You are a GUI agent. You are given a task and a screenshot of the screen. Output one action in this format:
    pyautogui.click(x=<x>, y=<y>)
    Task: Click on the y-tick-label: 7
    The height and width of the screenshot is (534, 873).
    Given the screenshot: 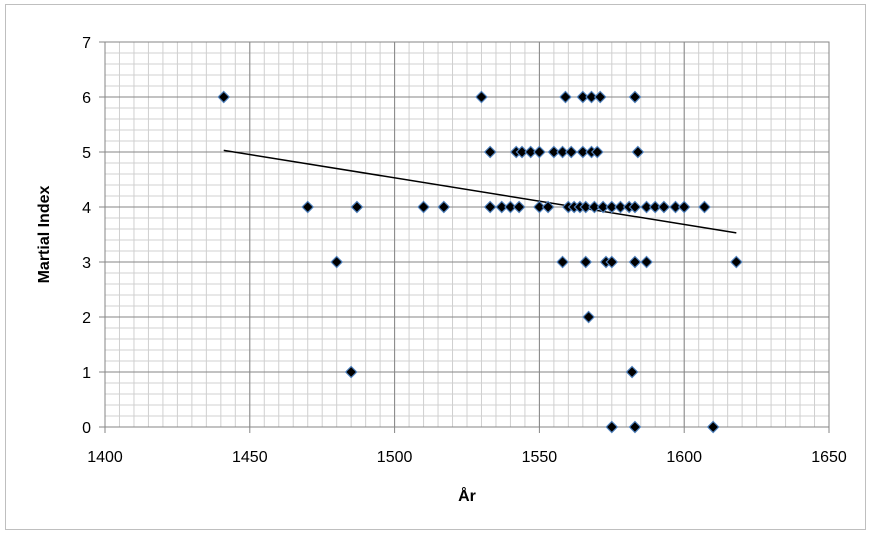 What is the action you would take?
    pyautogui.click(x=86, y=43)
    